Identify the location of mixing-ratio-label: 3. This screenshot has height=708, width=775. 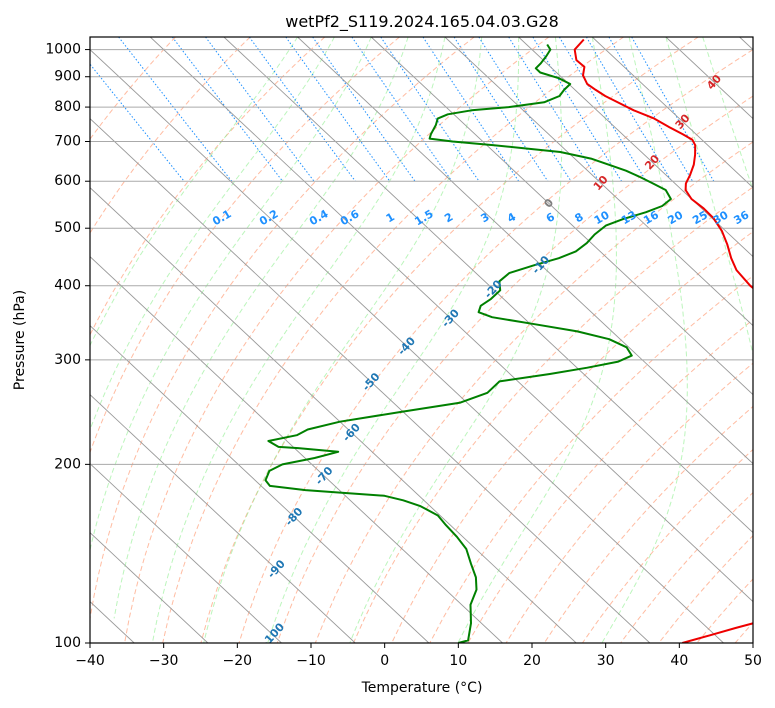
(484, 217).